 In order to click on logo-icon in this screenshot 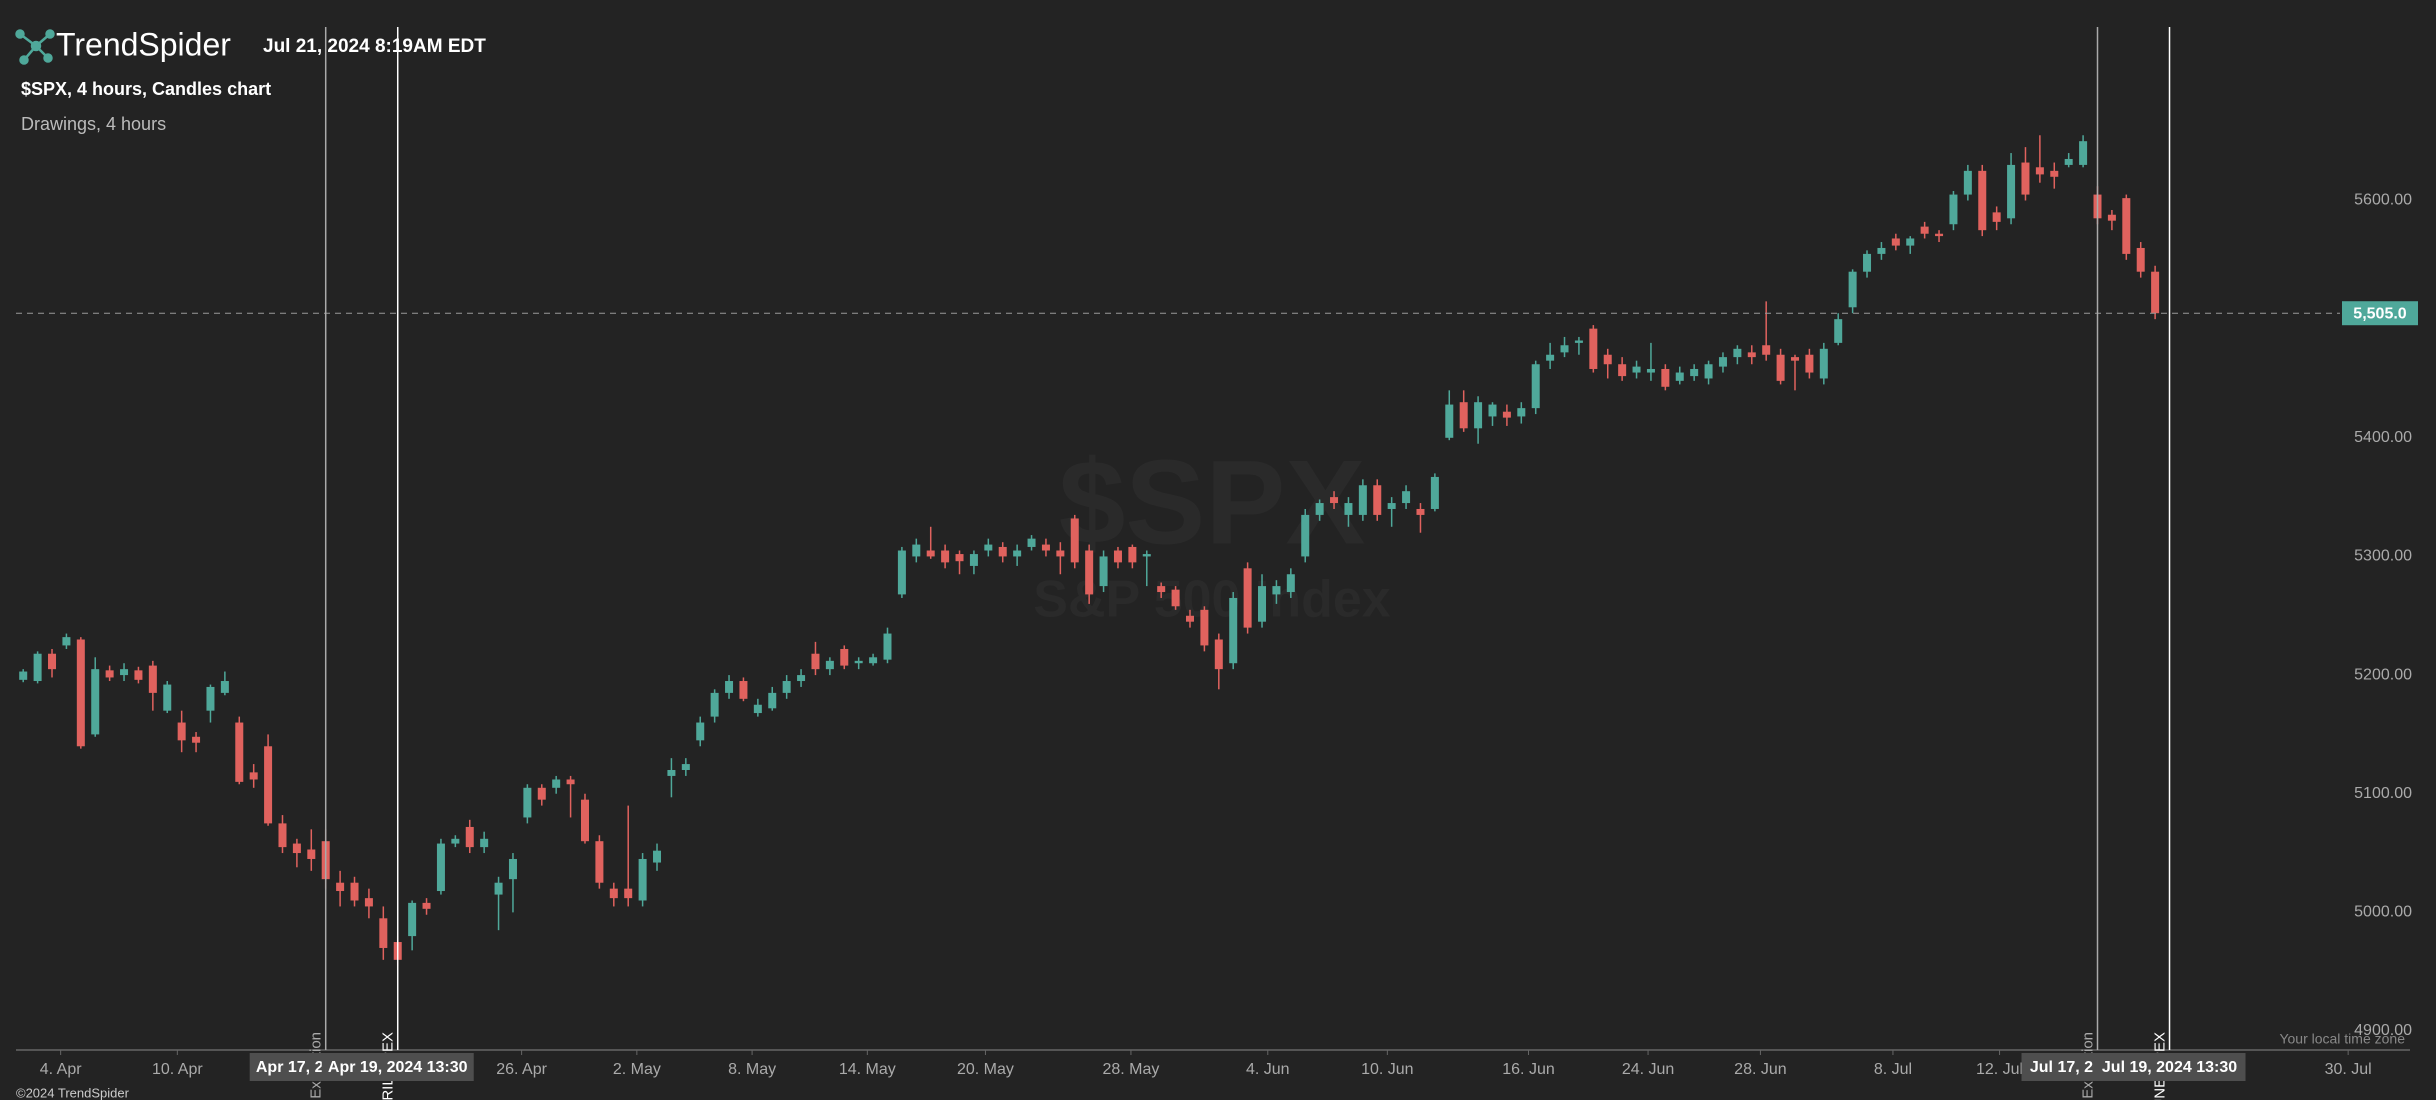, I will do `click(35, 47)`.